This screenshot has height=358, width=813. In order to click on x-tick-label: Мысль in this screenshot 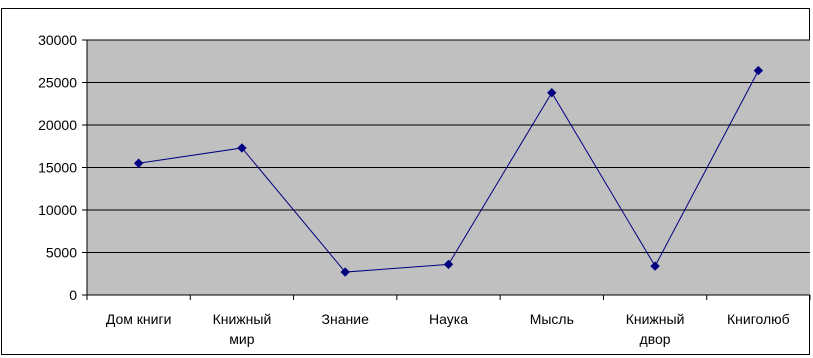, I will do `click(552, 319)`.